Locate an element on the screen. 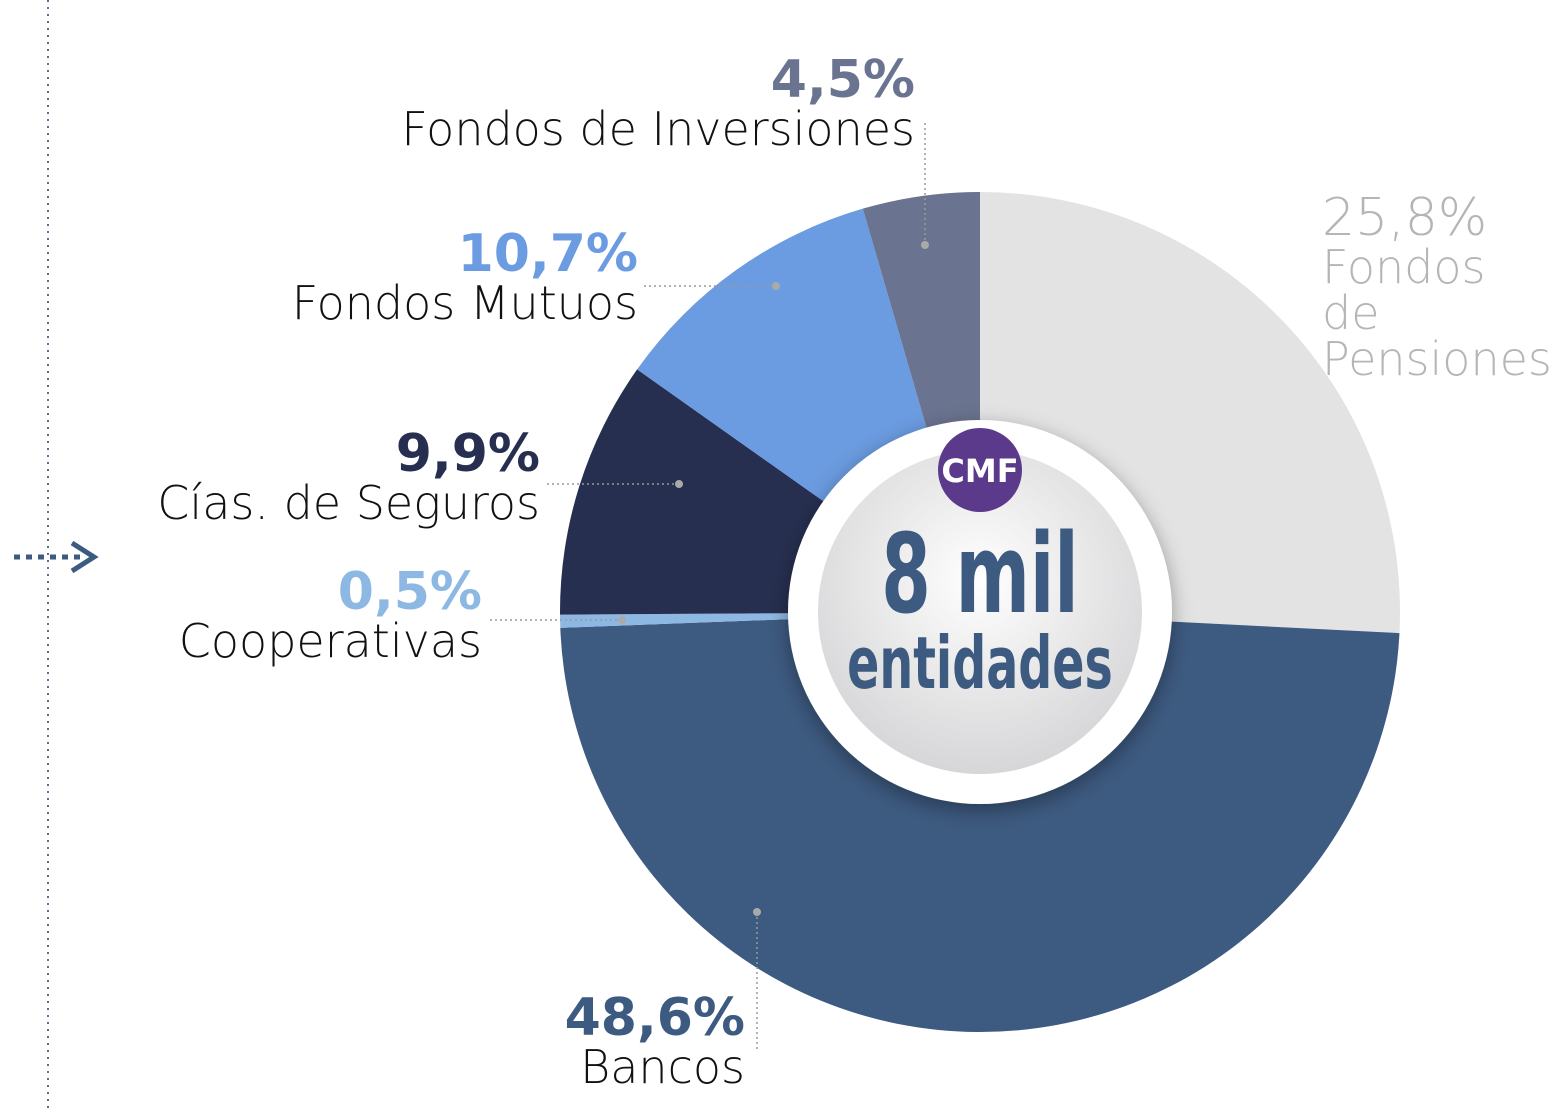  value-label: 0,5% is located at coordinates (409, 592).